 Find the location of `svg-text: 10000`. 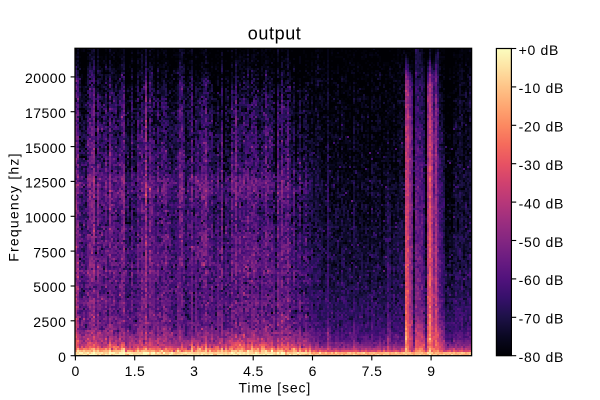

svg-text: 10000 is located at coordinates (45, 218).